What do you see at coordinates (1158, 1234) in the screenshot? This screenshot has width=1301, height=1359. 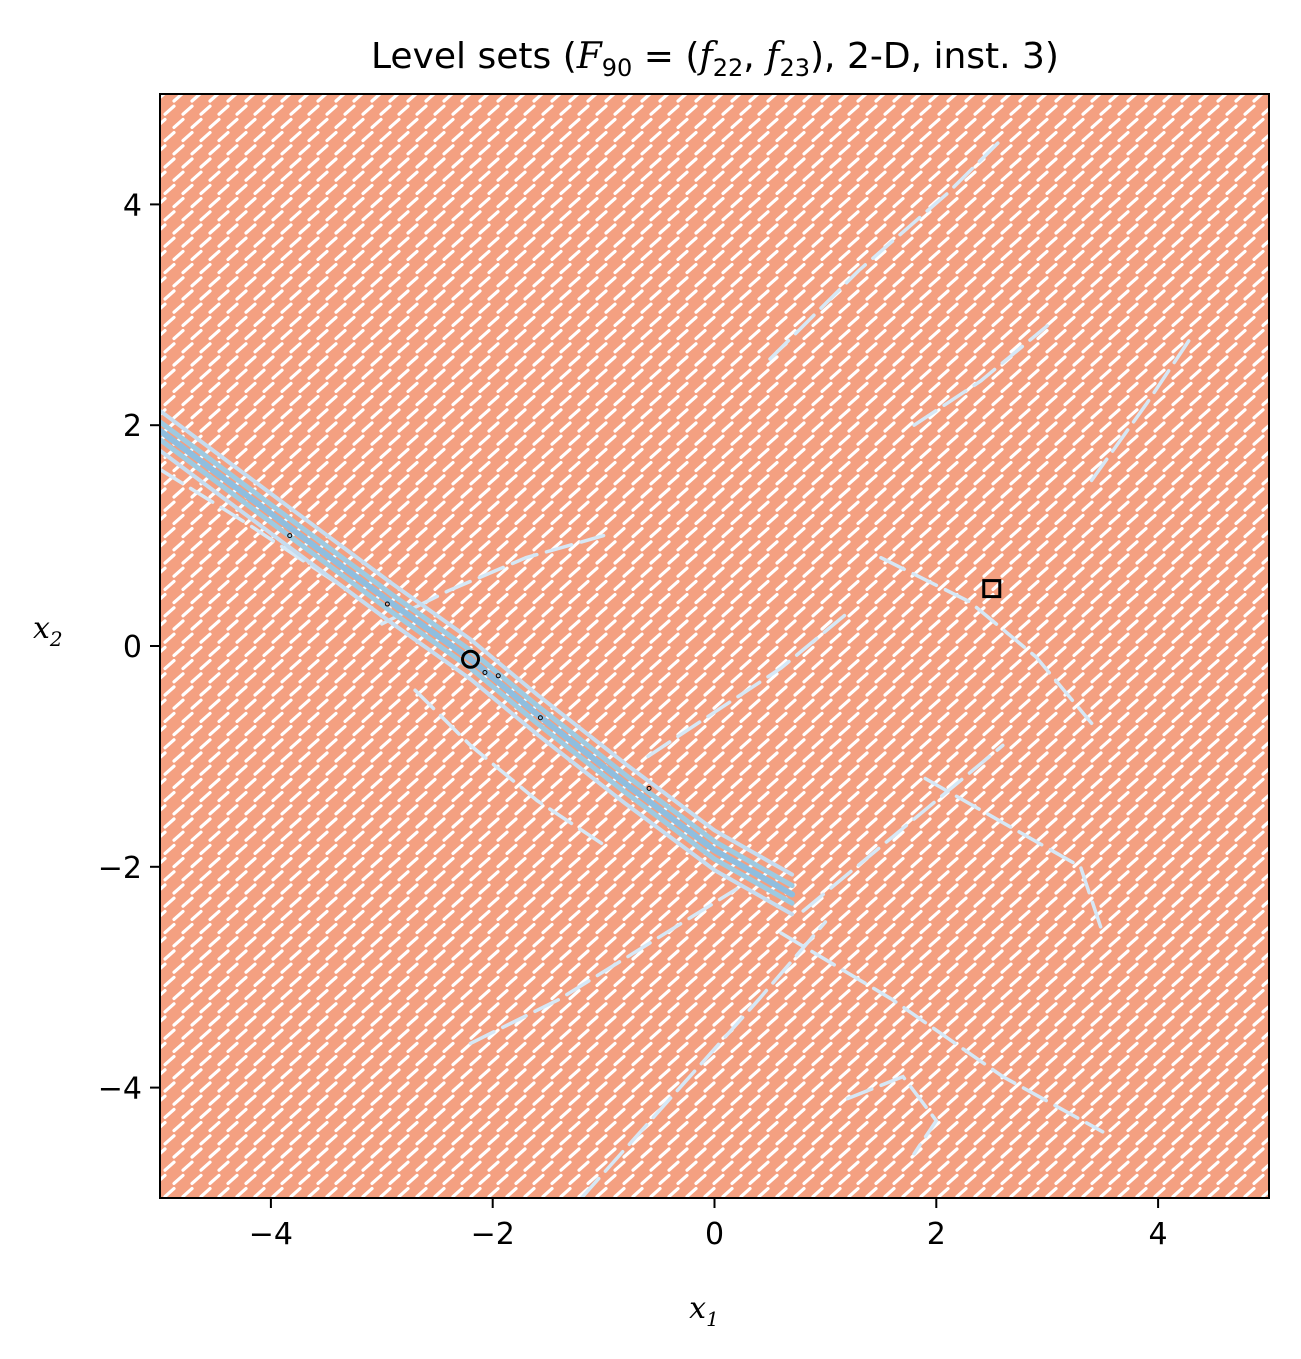 I see `x-tick-label: 4` at bounding box center [1158, 1234].